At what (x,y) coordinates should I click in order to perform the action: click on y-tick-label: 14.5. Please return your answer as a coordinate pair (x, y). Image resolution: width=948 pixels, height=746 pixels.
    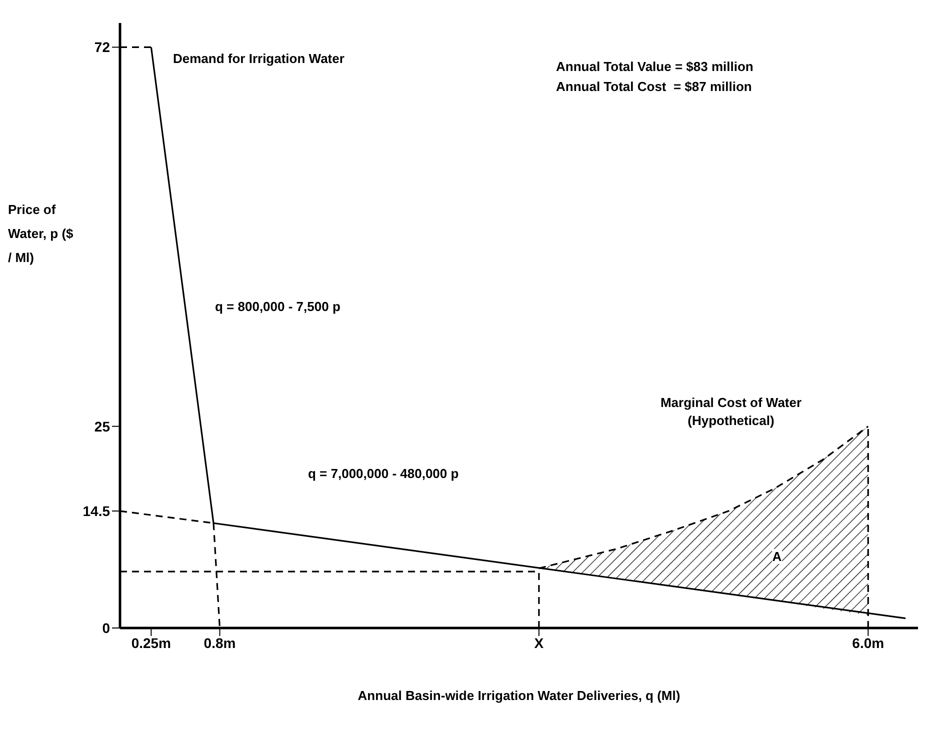
    Looking at the image, I should click on (96, 511).